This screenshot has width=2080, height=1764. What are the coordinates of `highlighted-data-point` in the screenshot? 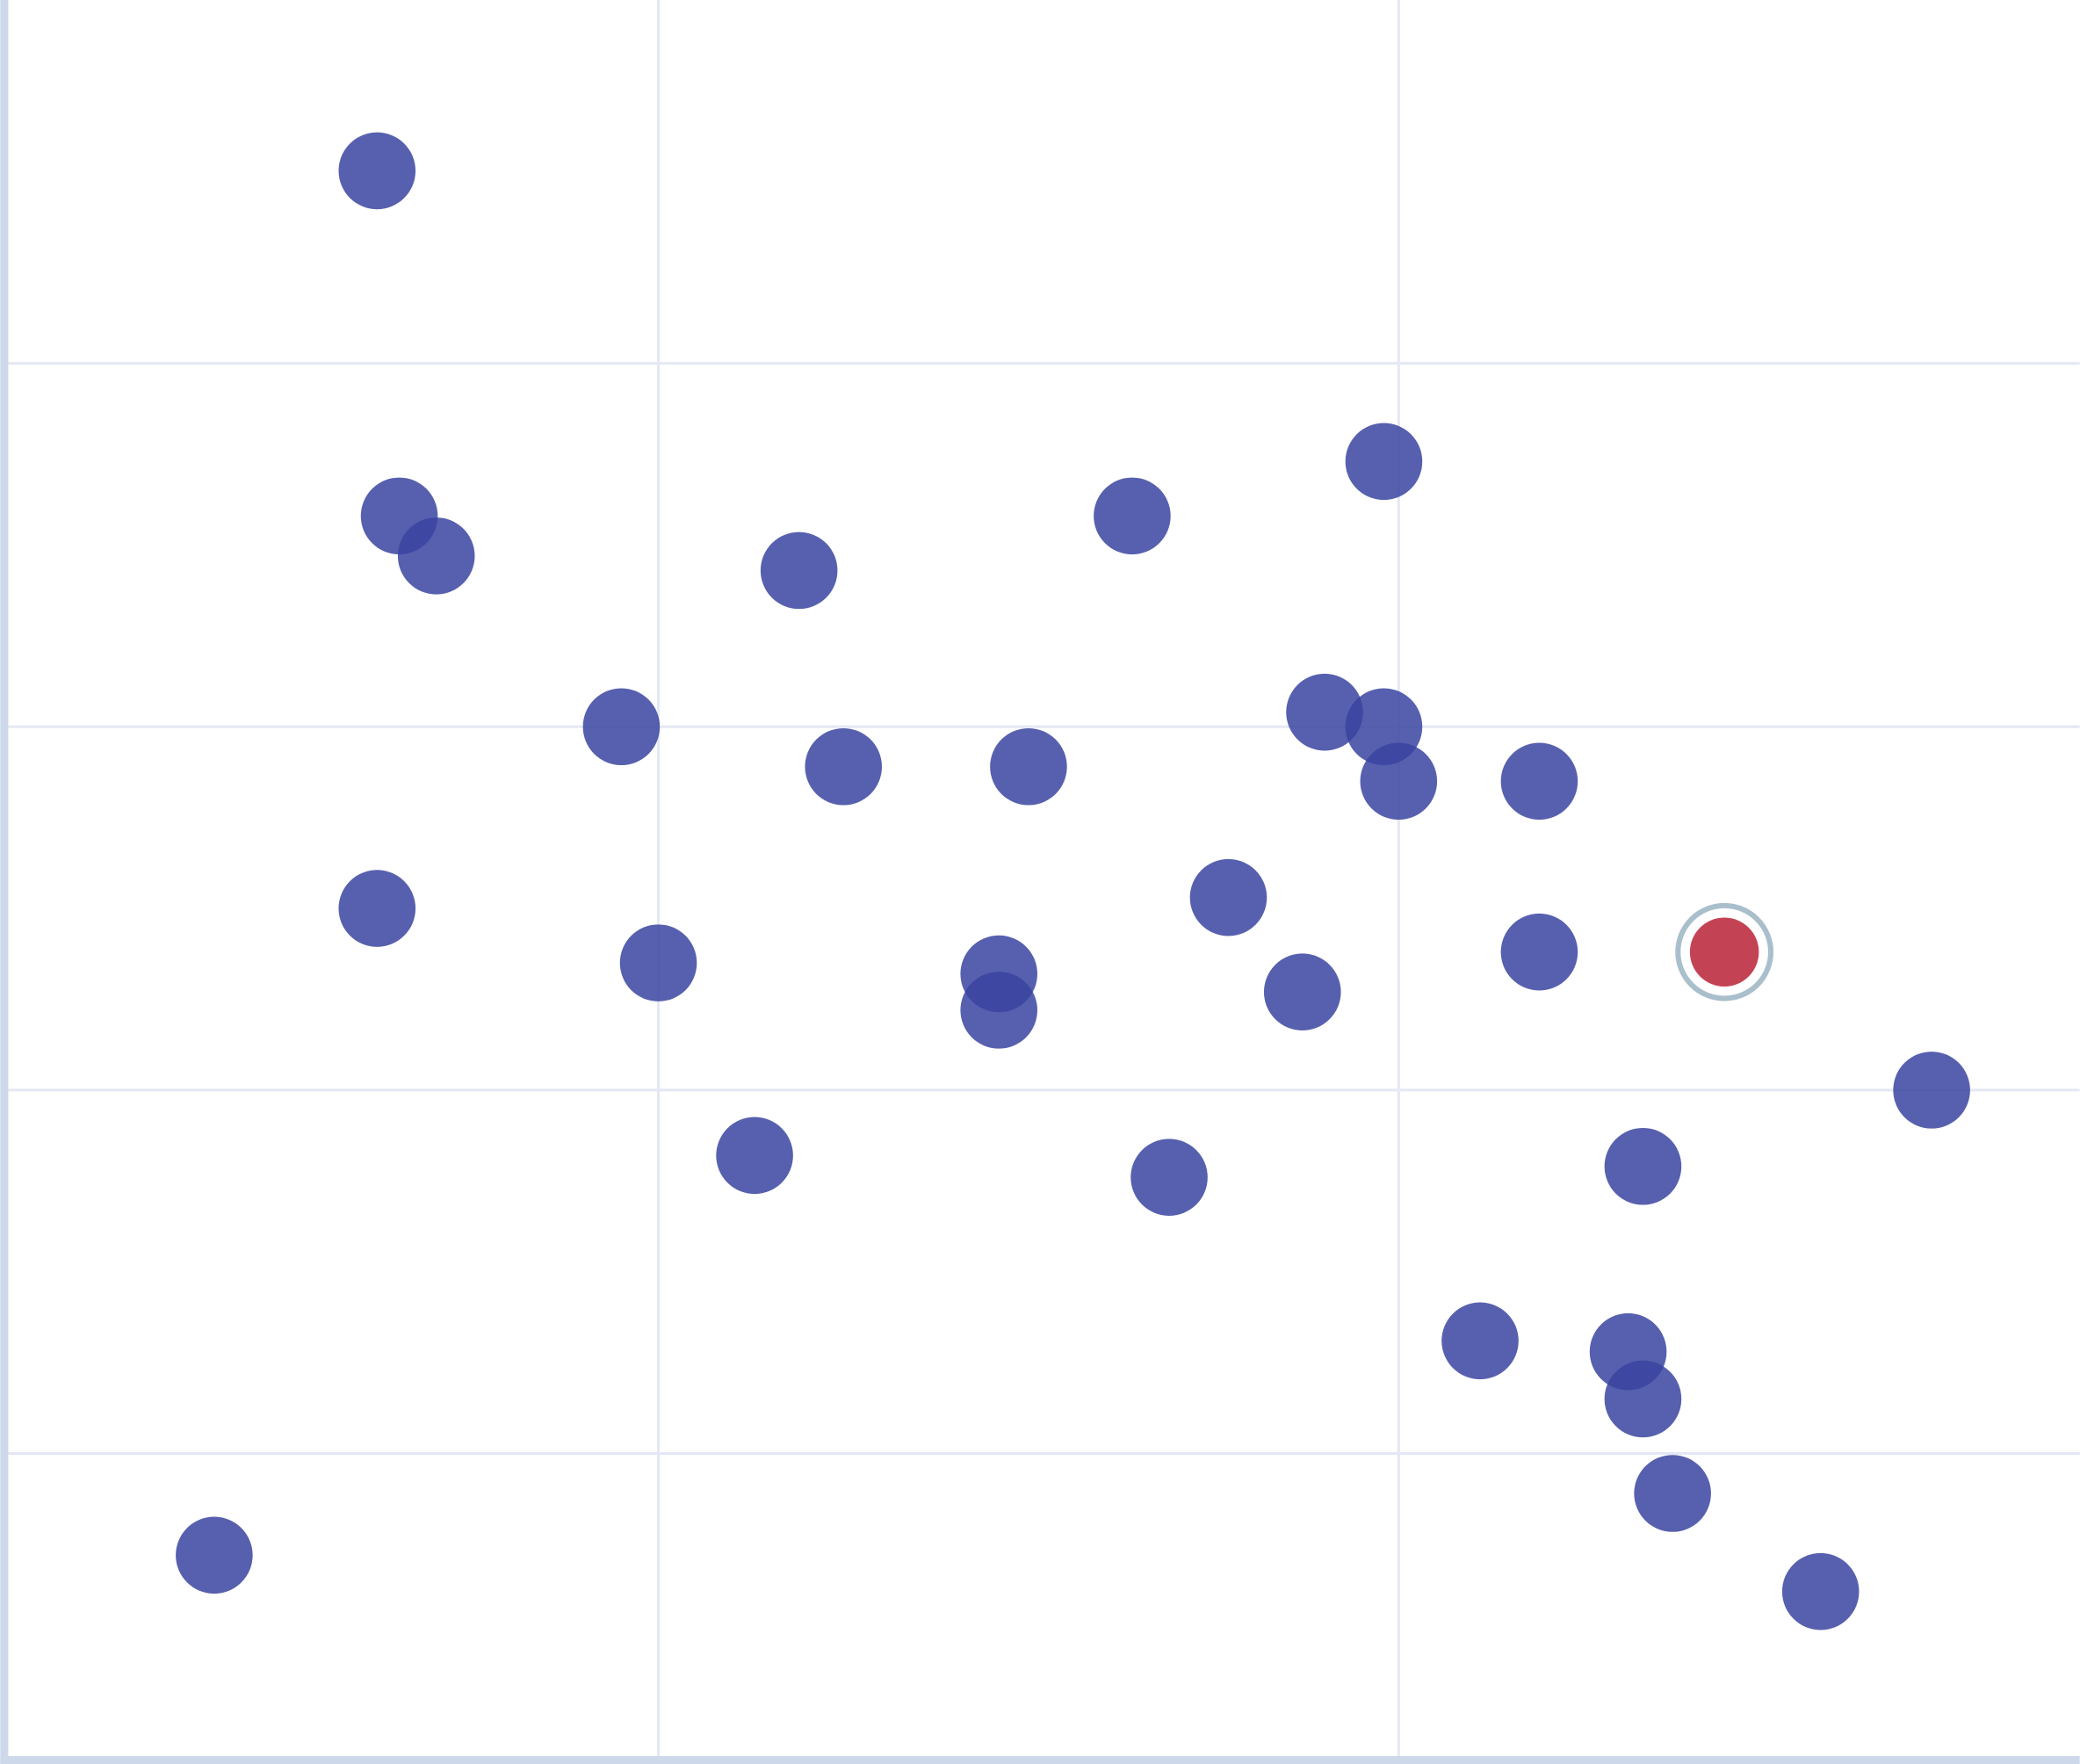 It's located at (1724, 952).